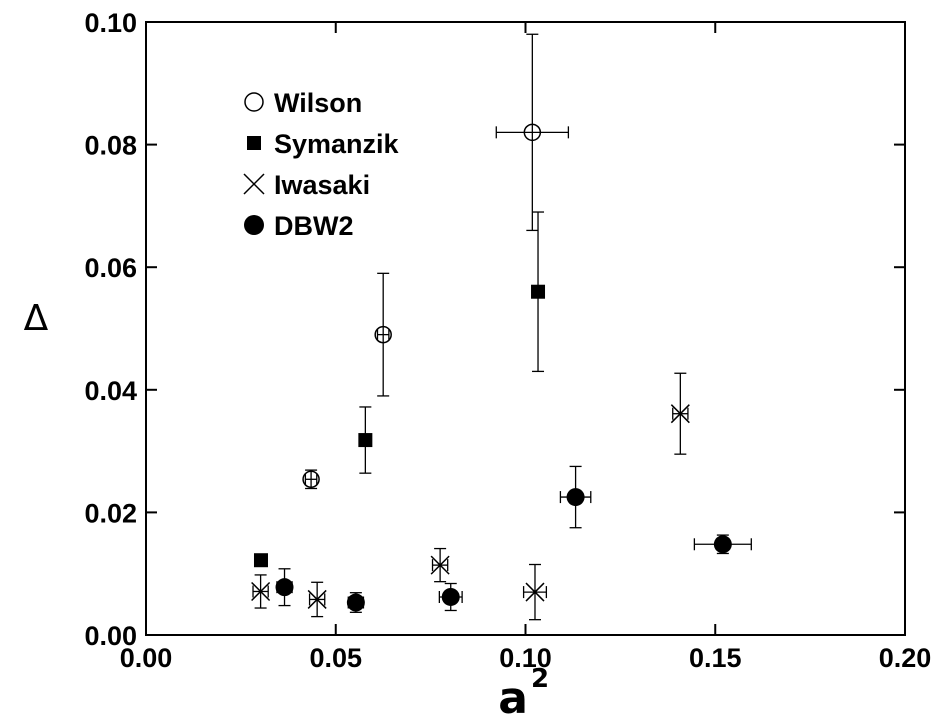 Image resolution: width=941 pixels, height=723 pixels. Describe the element at coordinates (322, 185) in the screenshot. I see `legend-label-iwasaki: Iwasaki` at that location.